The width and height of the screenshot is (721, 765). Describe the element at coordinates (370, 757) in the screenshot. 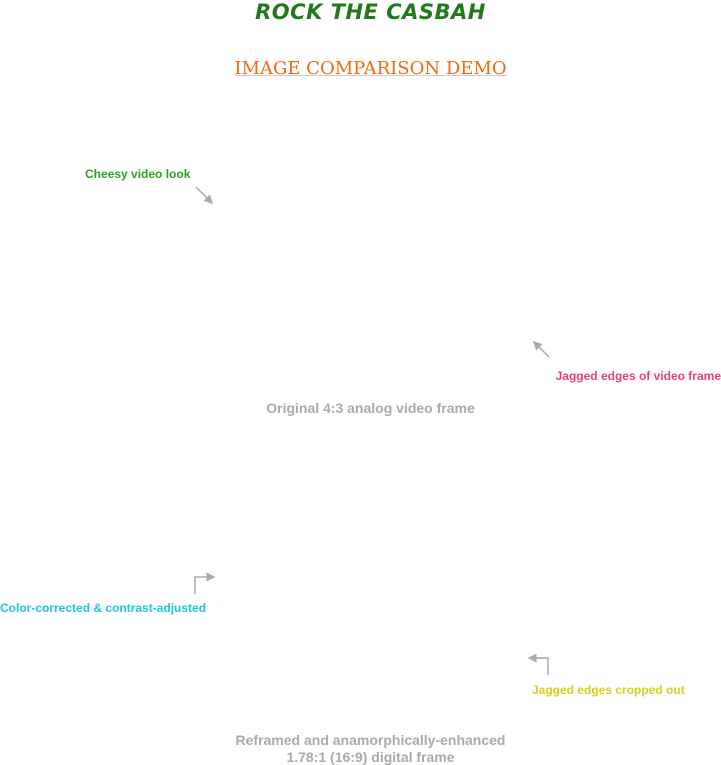

I see `caption: 1.78:1 (16:9) digital frame` at that location.